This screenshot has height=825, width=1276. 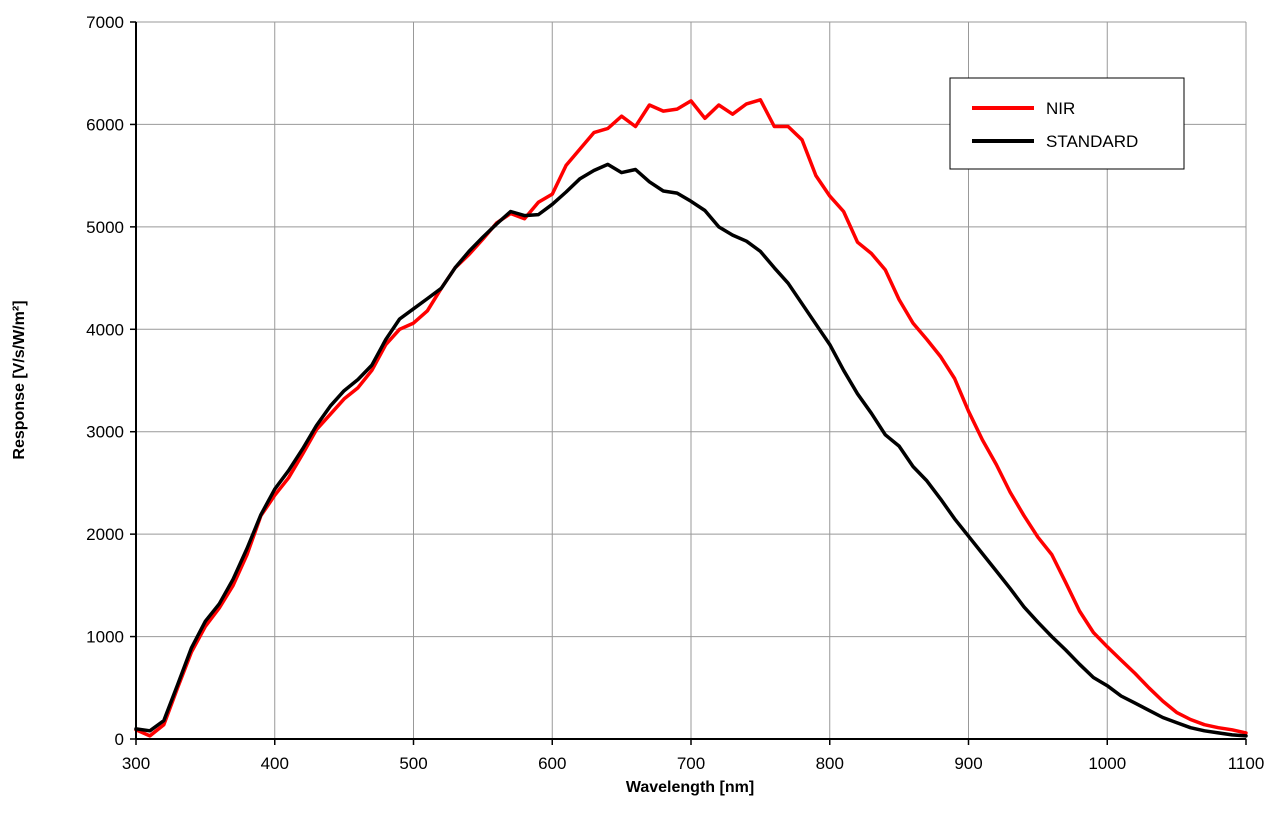 What do you see at coordinates (552, 763) in the screenshot?
I see `x-tick-label: 600` at bounding box center [552, 763].